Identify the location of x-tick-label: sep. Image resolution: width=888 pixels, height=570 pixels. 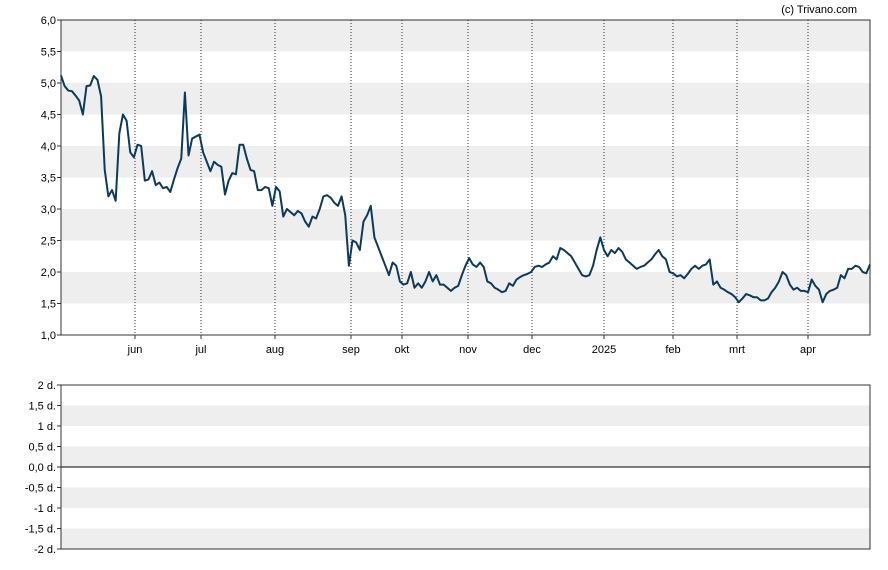
(351, 350).